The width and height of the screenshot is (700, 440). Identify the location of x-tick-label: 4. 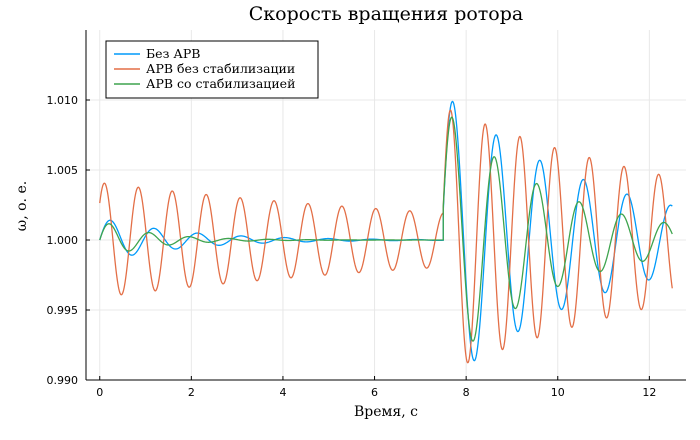
(282, 392).